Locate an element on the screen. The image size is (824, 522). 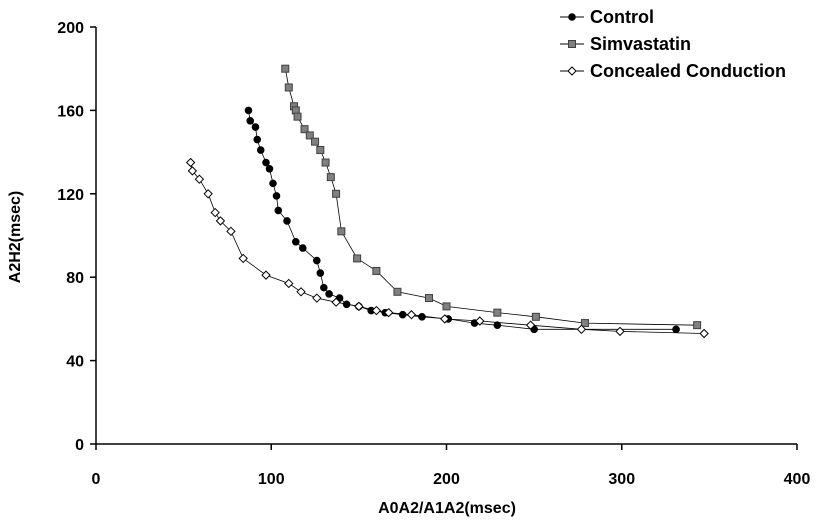
legend: Control Simvastatin Concealed Conduction is located at coordinates (673, 44).